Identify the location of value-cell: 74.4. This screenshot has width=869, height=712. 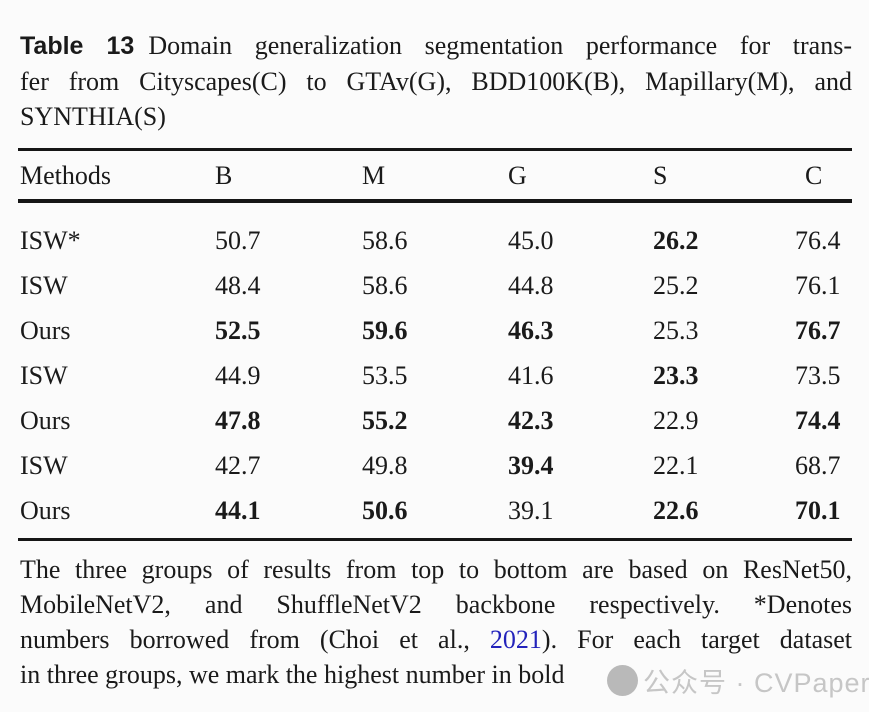
(818, 420).